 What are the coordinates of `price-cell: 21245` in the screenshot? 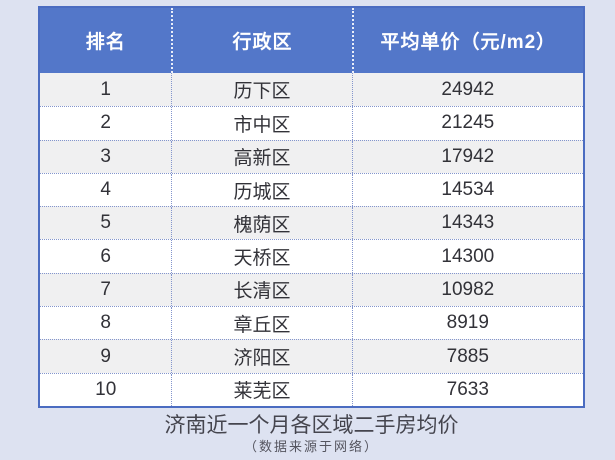 It's located at (467, 123).